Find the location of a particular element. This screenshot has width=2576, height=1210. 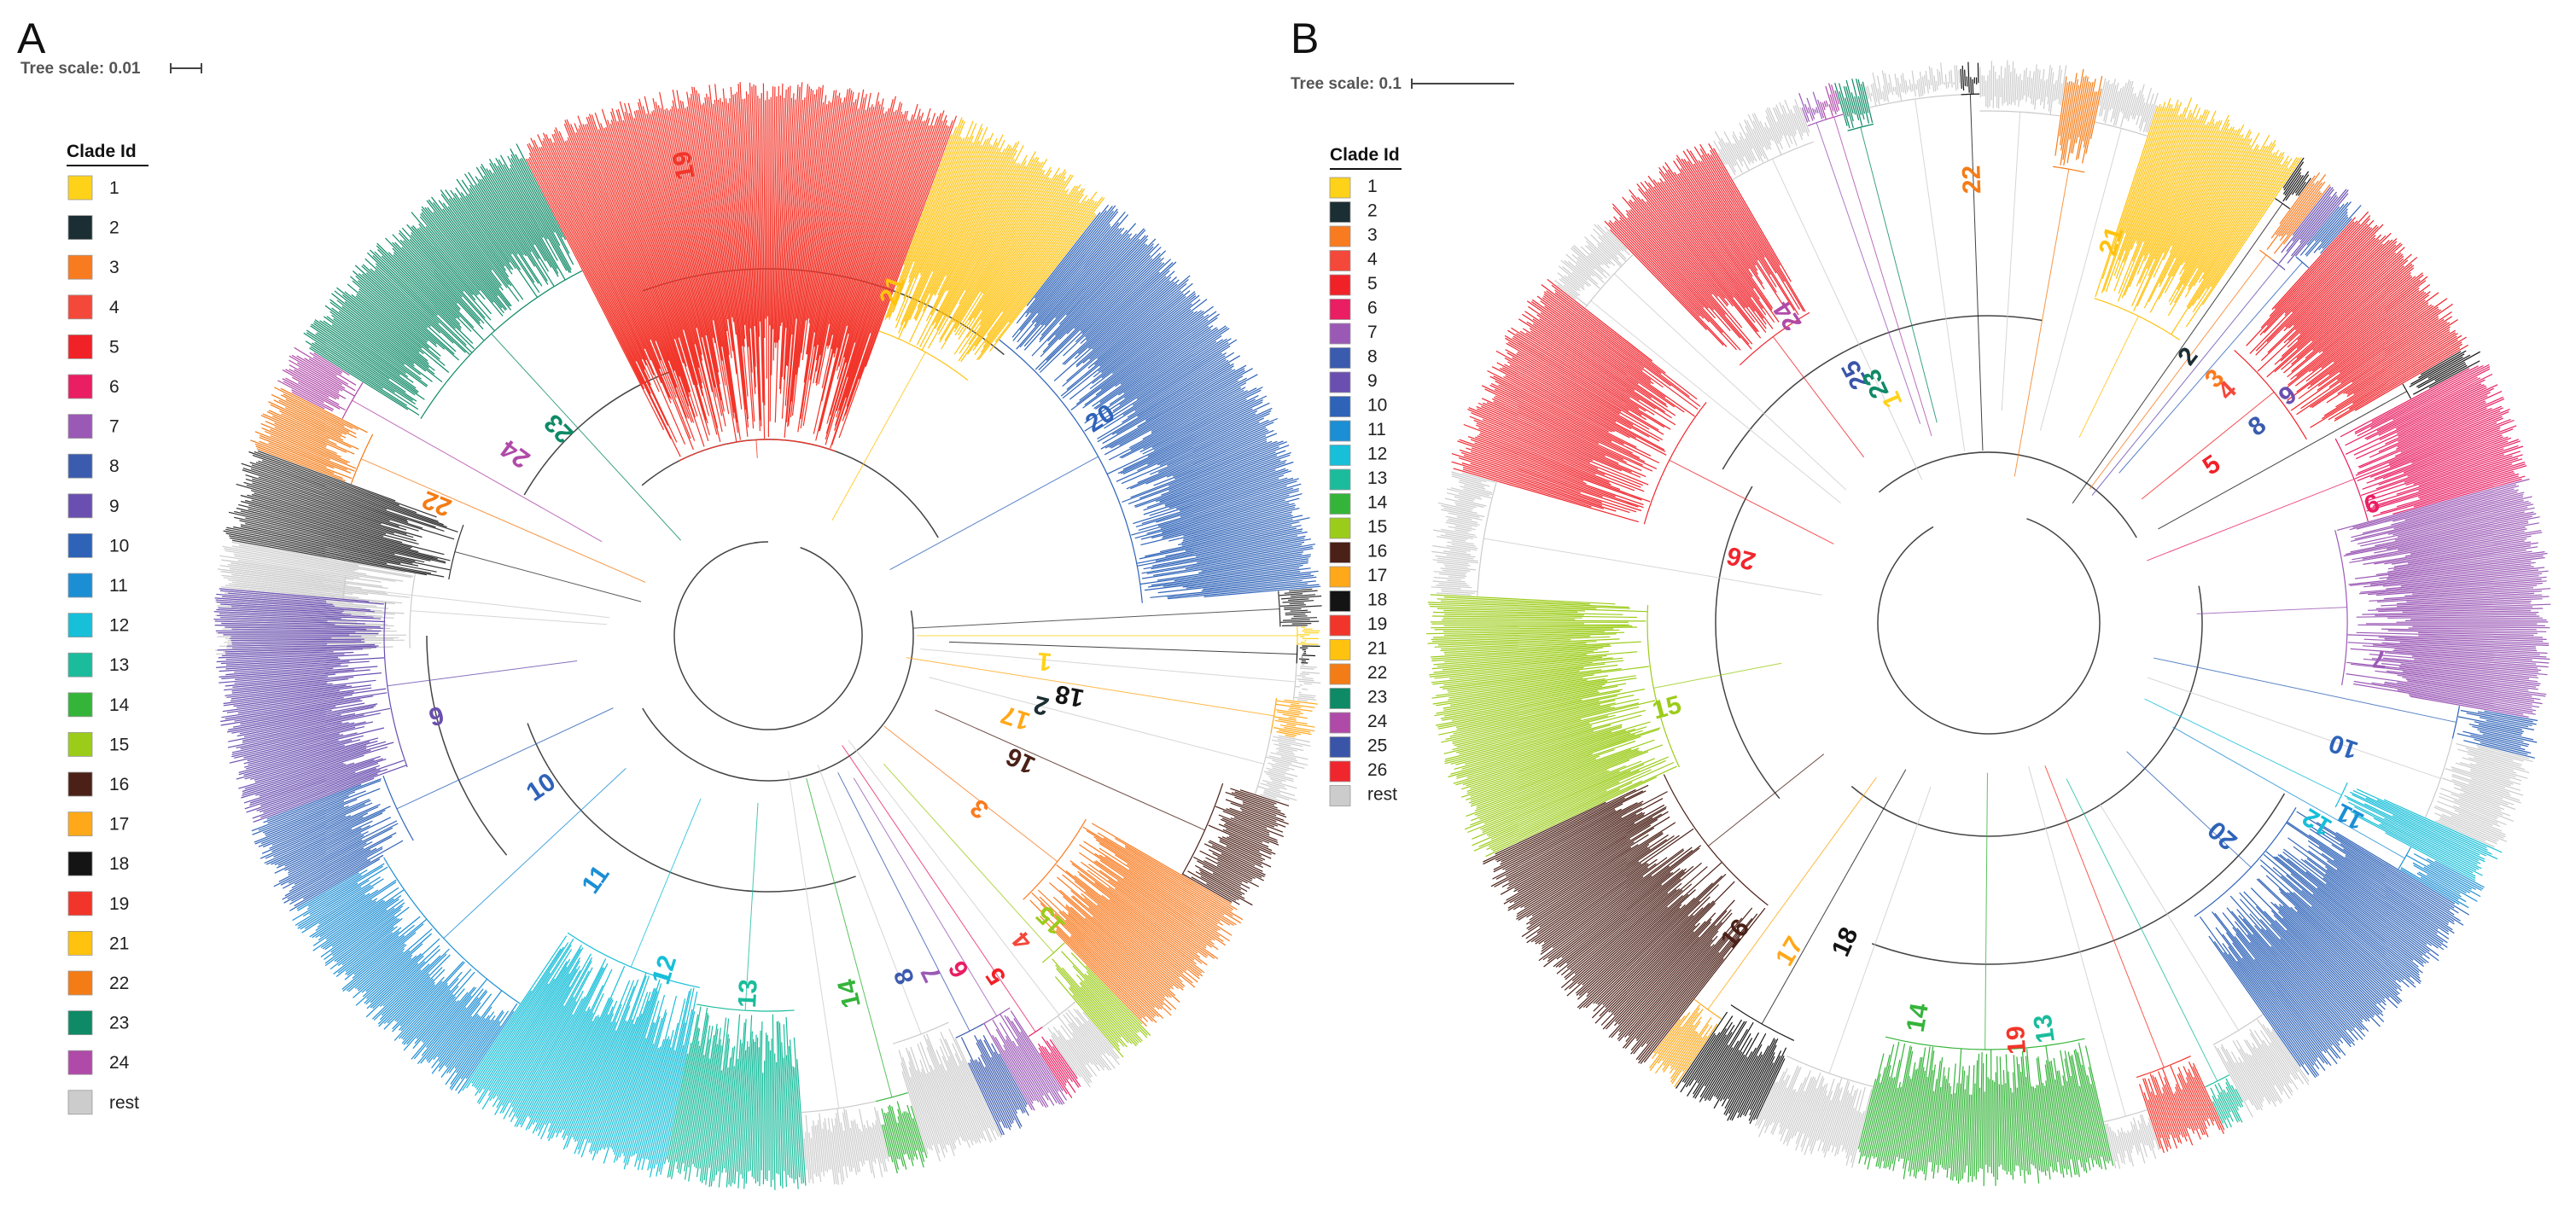

legend-label: 6 is located at coordinates (114, 387).